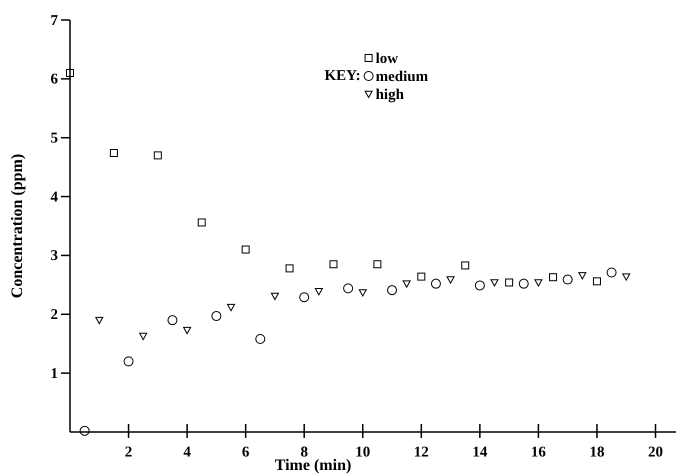 This screenshot has height=476, width=684. Describe the element at coordinates (538, 452) in the screenshot. I see `x-tick-label: 16` at that location.